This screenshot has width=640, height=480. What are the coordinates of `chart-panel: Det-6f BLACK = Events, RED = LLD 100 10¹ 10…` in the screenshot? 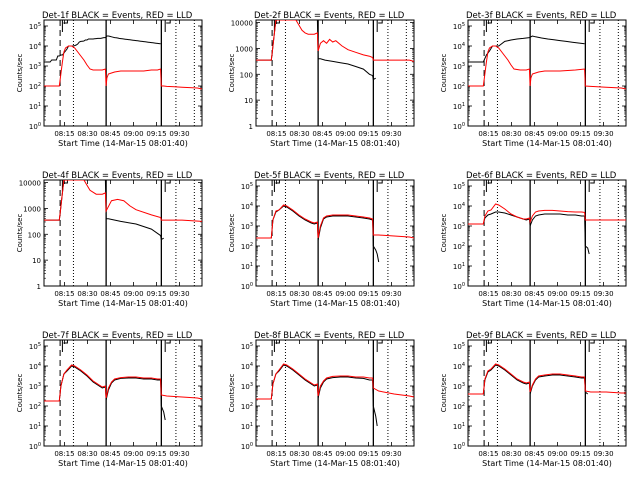 It's located at (533, 239).